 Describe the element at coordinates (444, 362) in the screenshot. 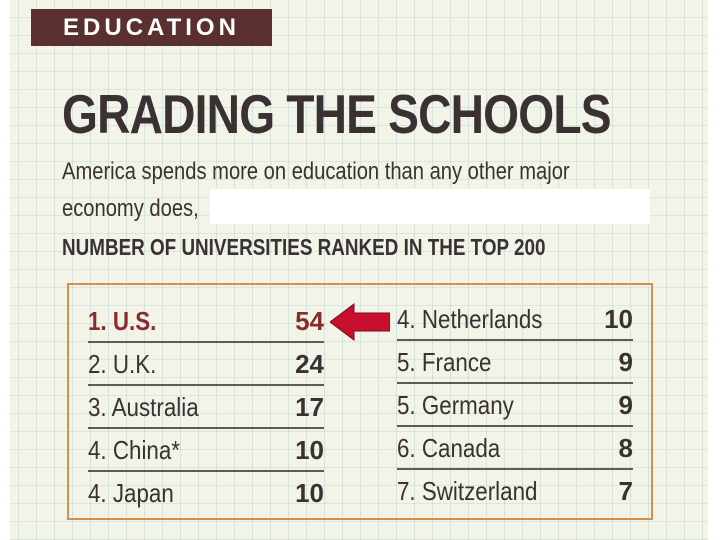

I see `ranking-entry-label: 5. France` at that location.